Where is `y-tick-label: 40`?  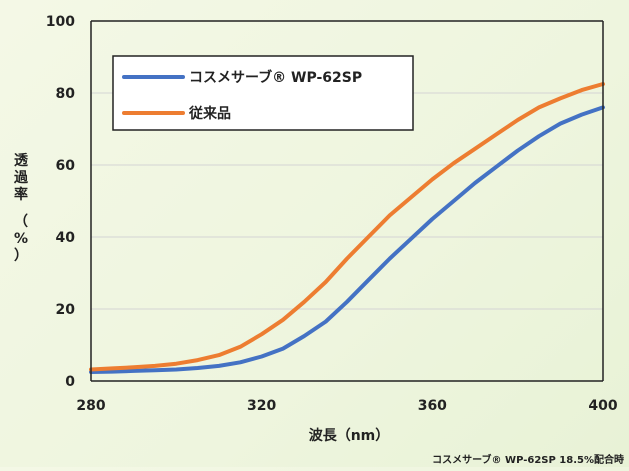
y-tick-label: 40 is located at coordinates (66, 238).